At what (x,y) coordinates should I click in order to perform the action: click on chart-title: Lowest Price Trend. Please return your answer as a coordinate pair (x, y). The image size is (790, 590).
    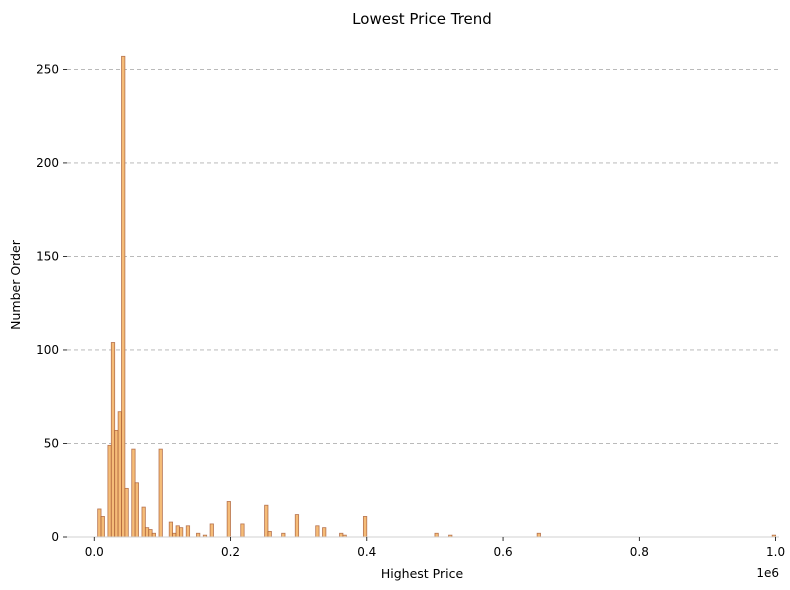
    Looking at the image, I should click on (422, 19).